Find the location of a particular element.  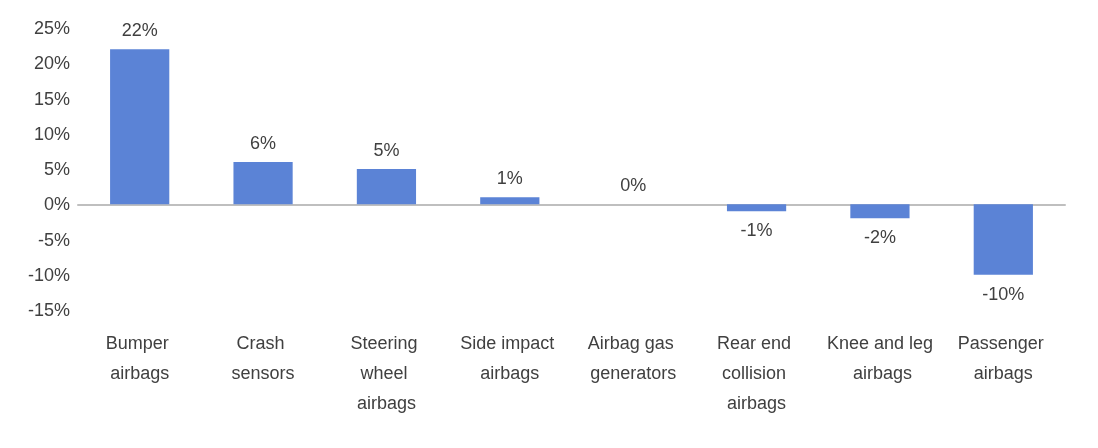

x-tick-label: Side impact airbags is located at coordinates (510, 358).